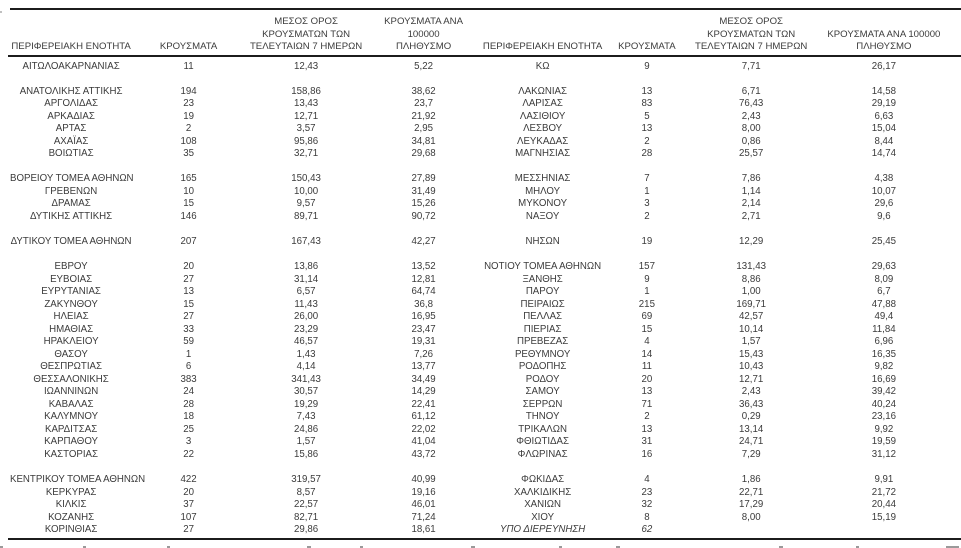  What do you see at coordinates (543, 342) in the screenshot?
I see `region-cell: ΠΡΕΒΕΖΑΣ` at bounding box center [543, 342].